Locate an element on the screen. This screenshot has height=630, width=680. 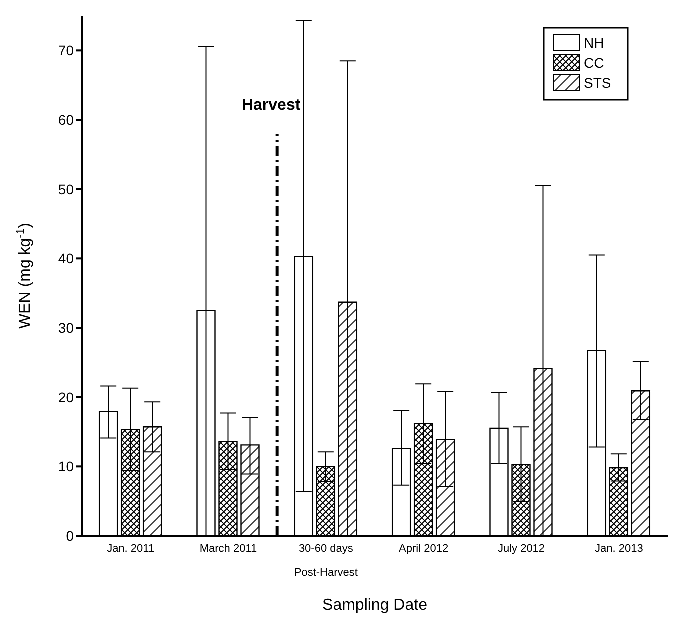
x-tick-label: March 2011 is located at coordinates (229, 548).